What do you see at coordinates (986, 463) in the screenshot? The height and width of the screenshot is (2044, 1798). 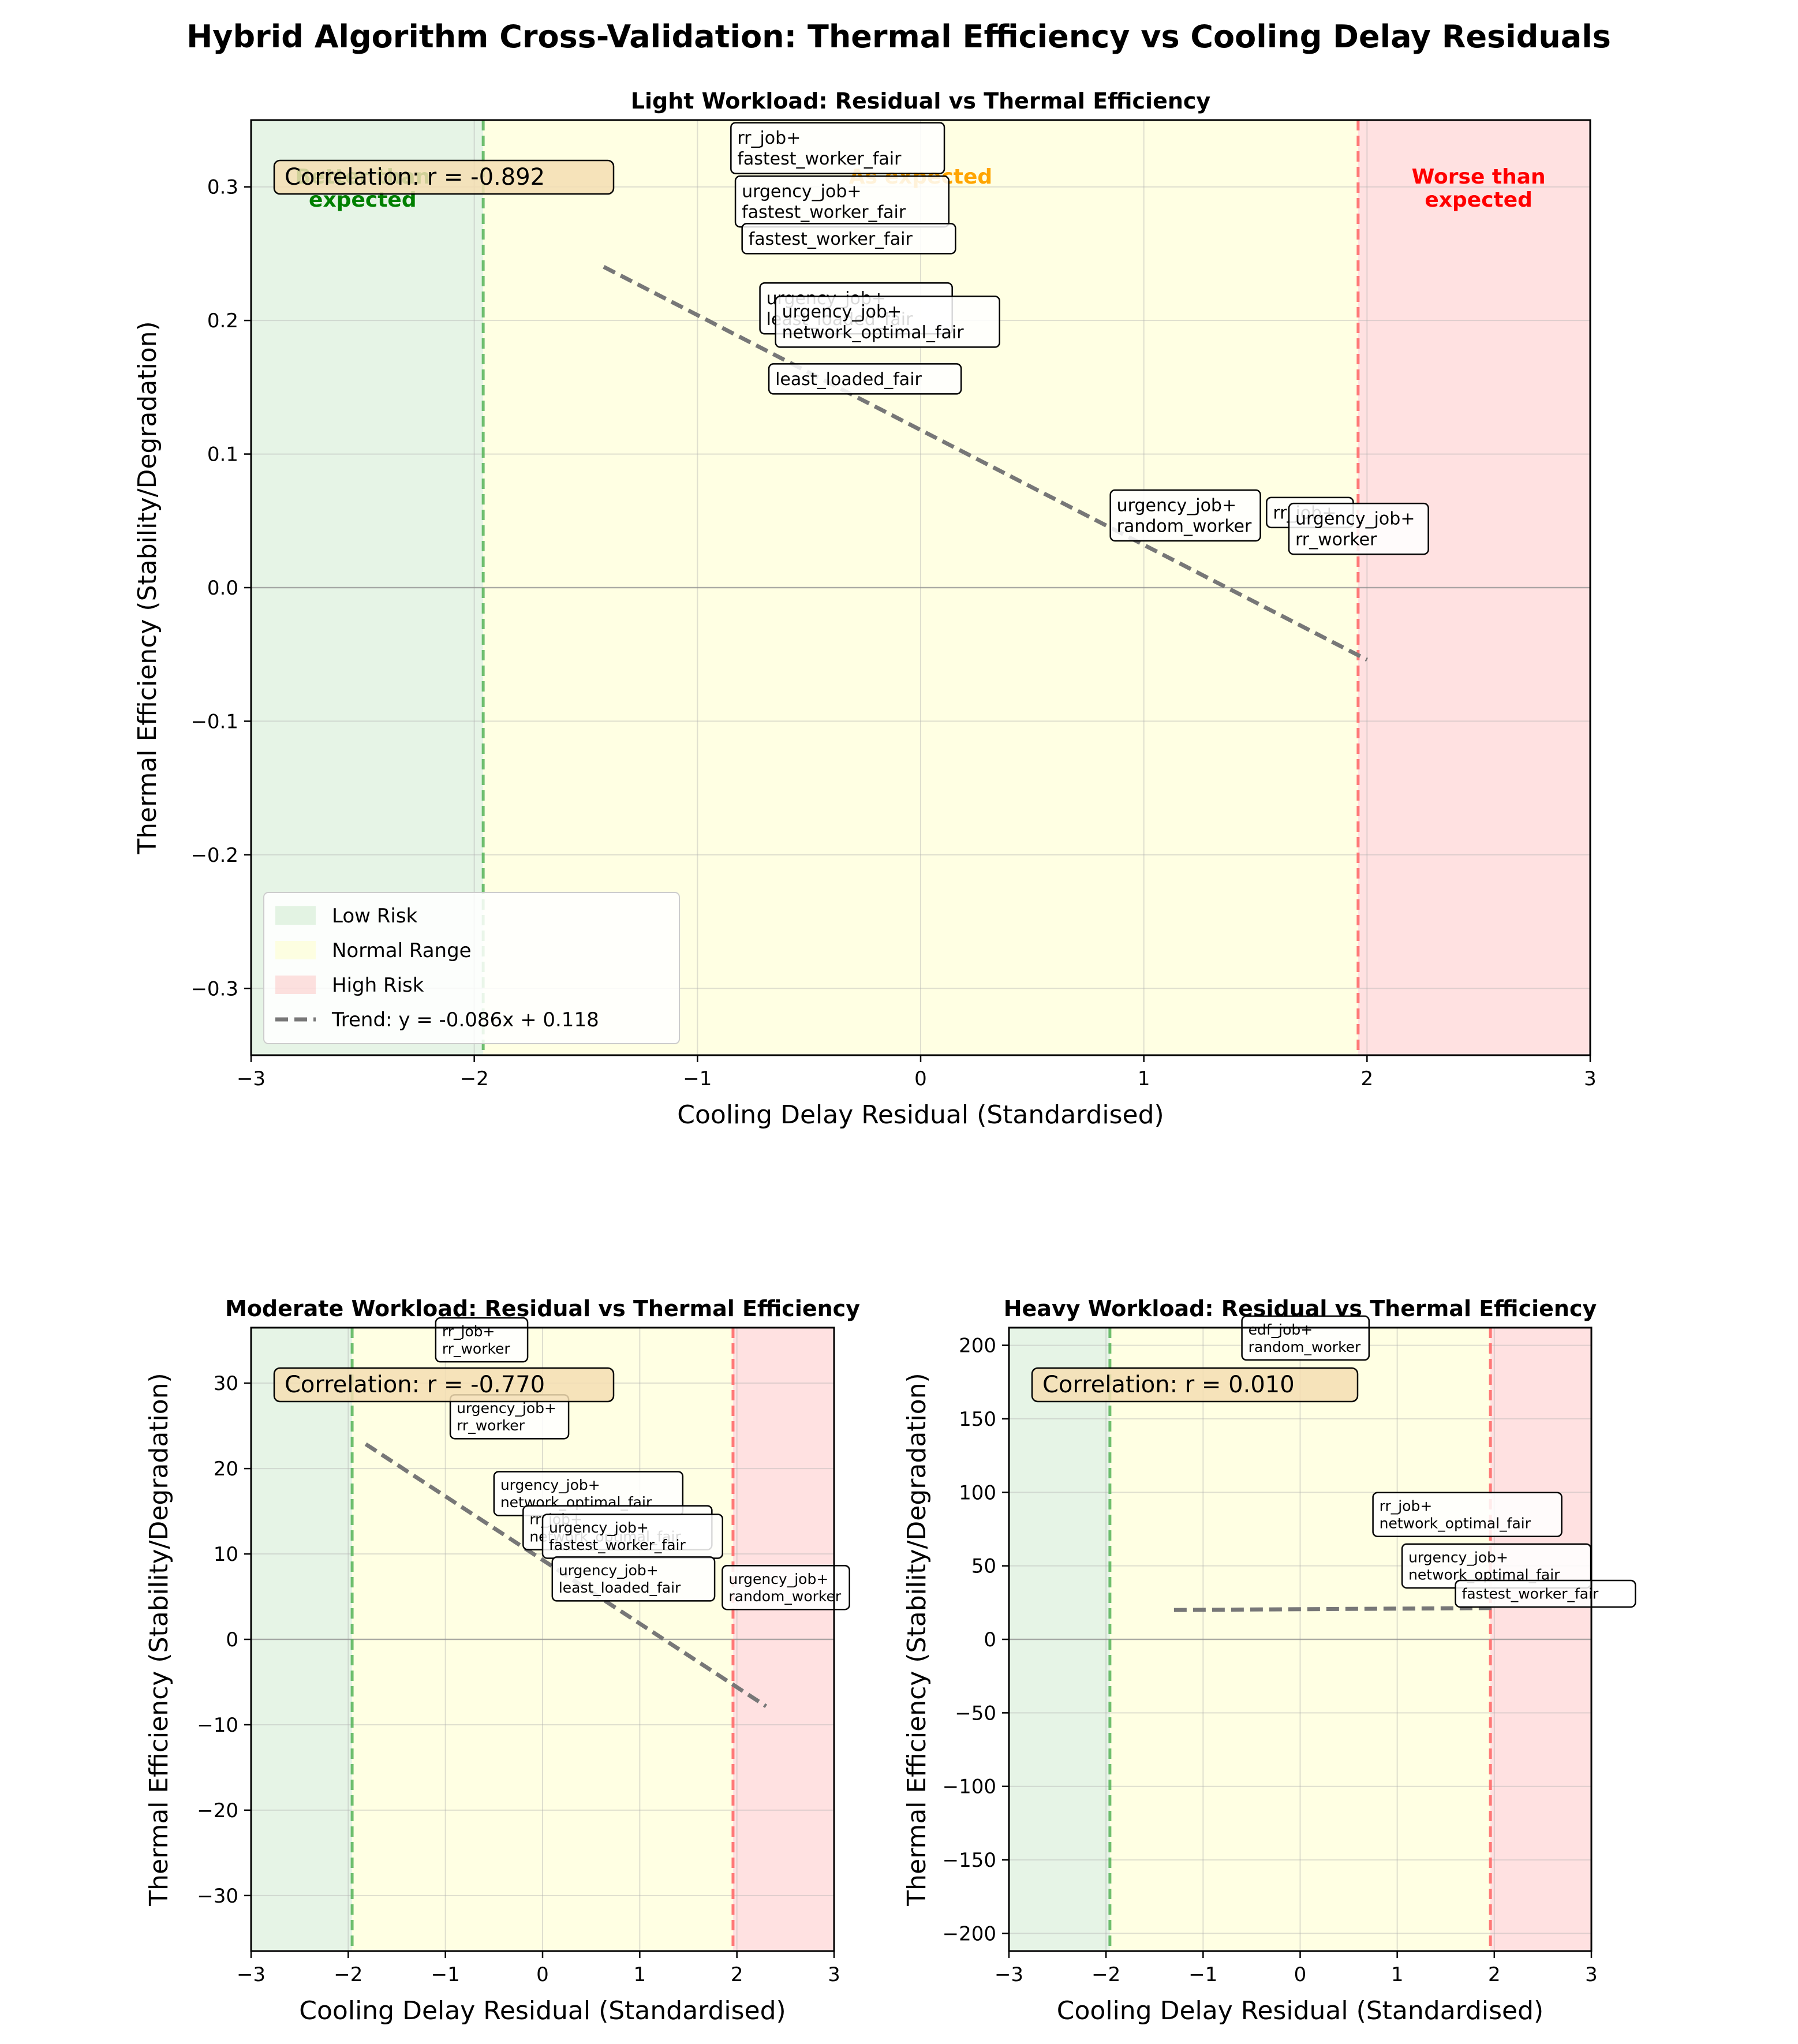 I see `trend-line` at bounding box center [986, 463].